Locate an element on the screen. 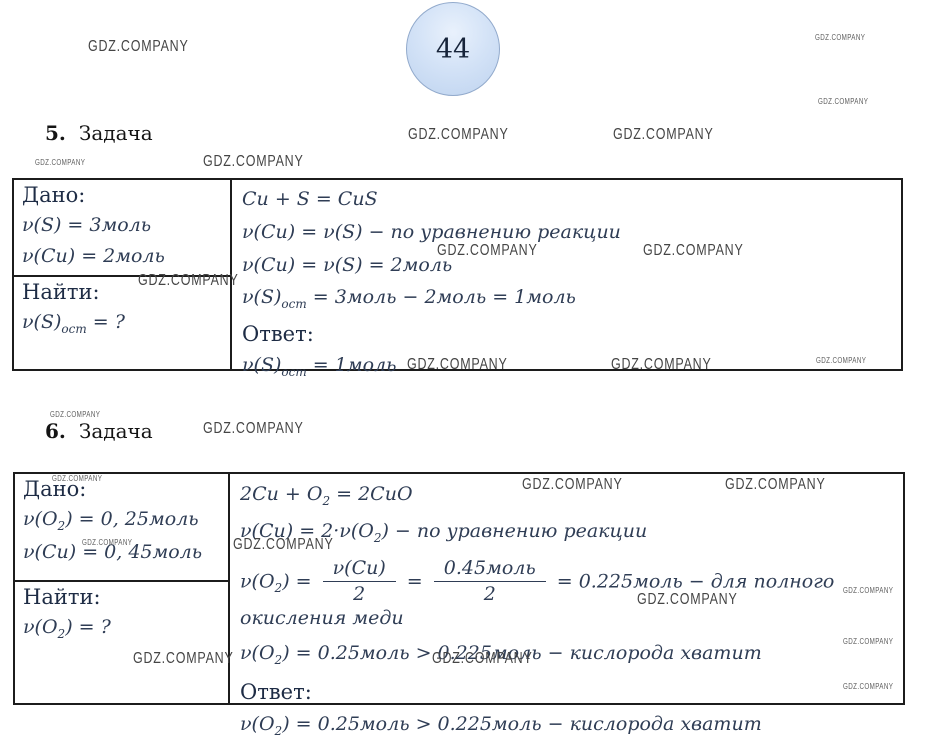 Image resolution: width=925 pixels, height=754 pixels. find-formulas: ν(S)ост = ? is located at coordinates (122, 324).